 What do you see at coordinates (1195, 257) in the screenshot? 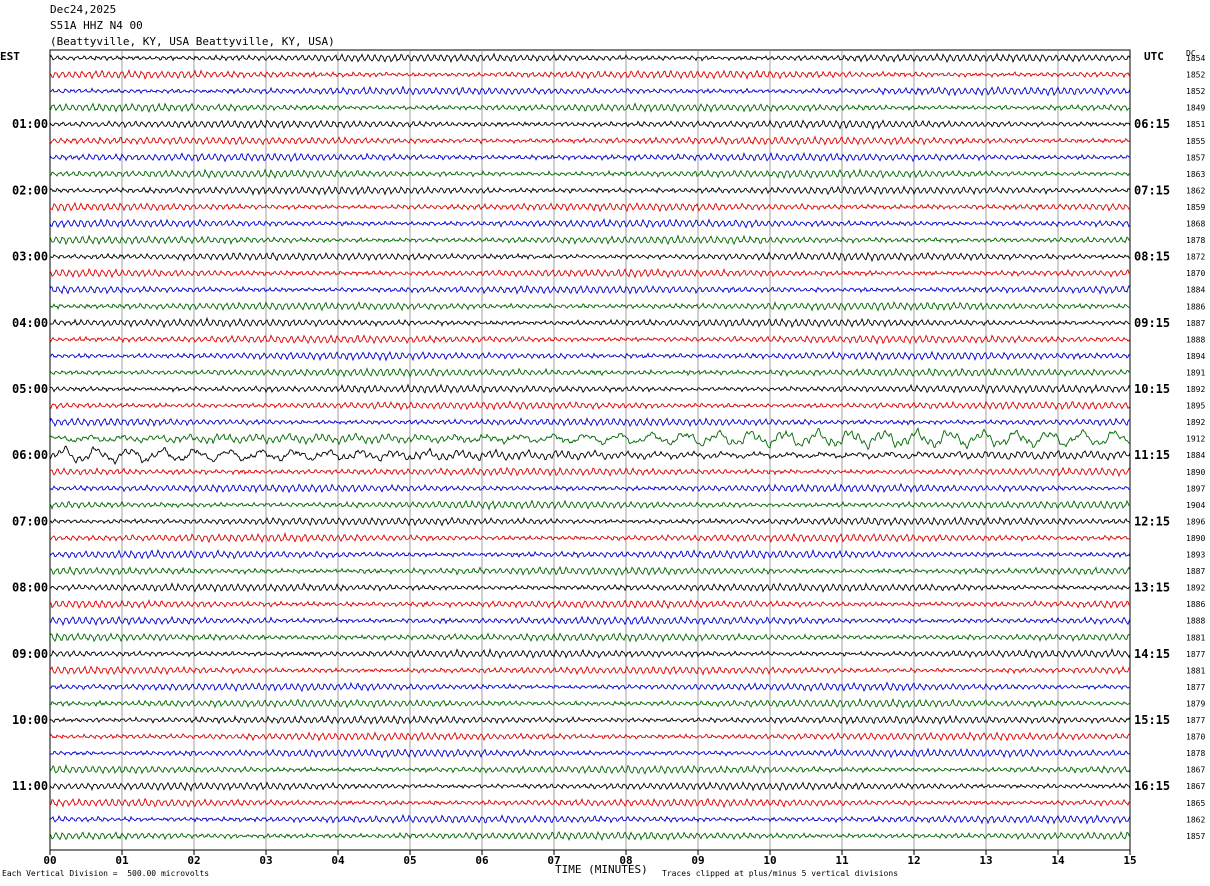
I see `dc-offset-label: 1872` at bounding box center [1195, 257].